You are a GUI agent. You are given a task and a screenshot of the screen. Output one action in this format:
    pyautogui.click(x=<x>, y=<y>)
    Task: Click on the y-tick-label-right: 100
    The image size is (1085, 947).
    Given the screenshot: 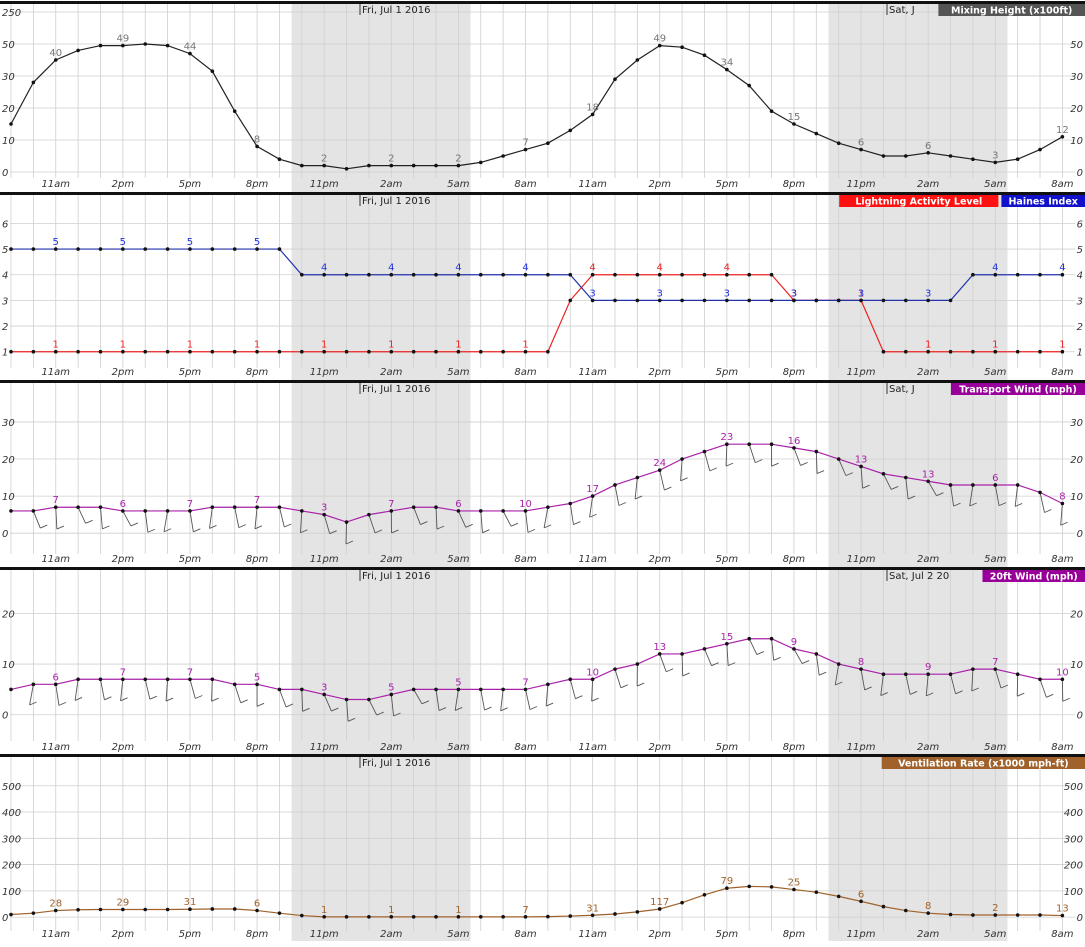 What is the action you would take?
    pyautogui.click(x=1073, y=892)
    